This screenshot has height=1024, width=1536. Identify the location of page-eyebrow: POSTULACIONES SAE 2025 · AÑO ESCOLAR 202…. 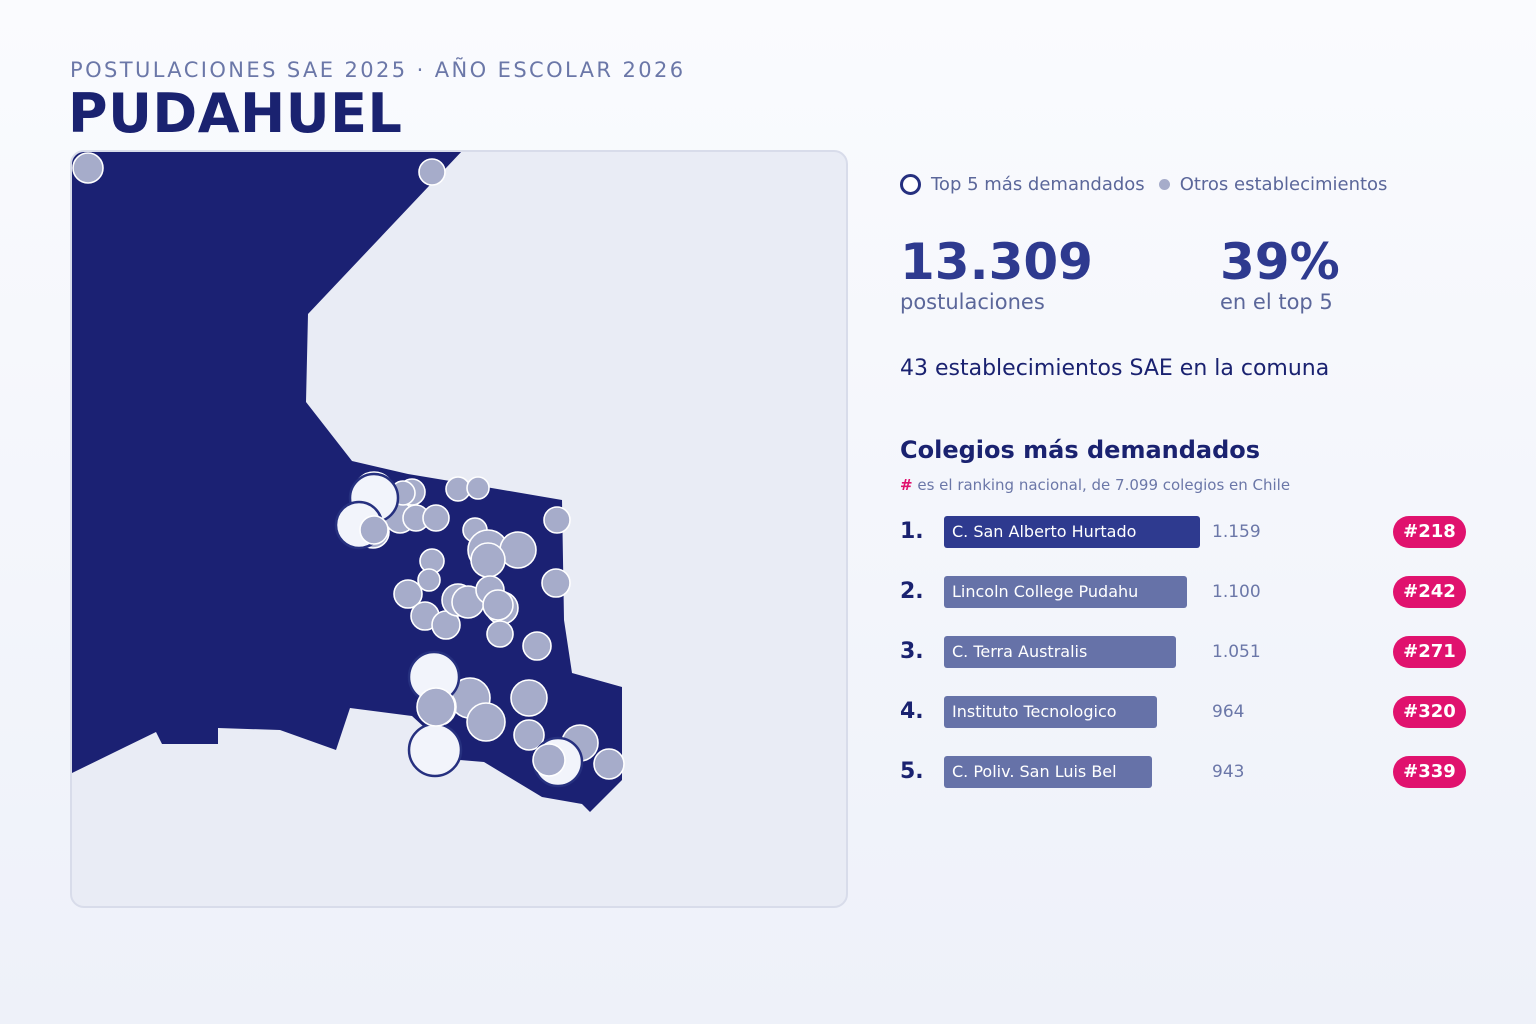
(378, 70).